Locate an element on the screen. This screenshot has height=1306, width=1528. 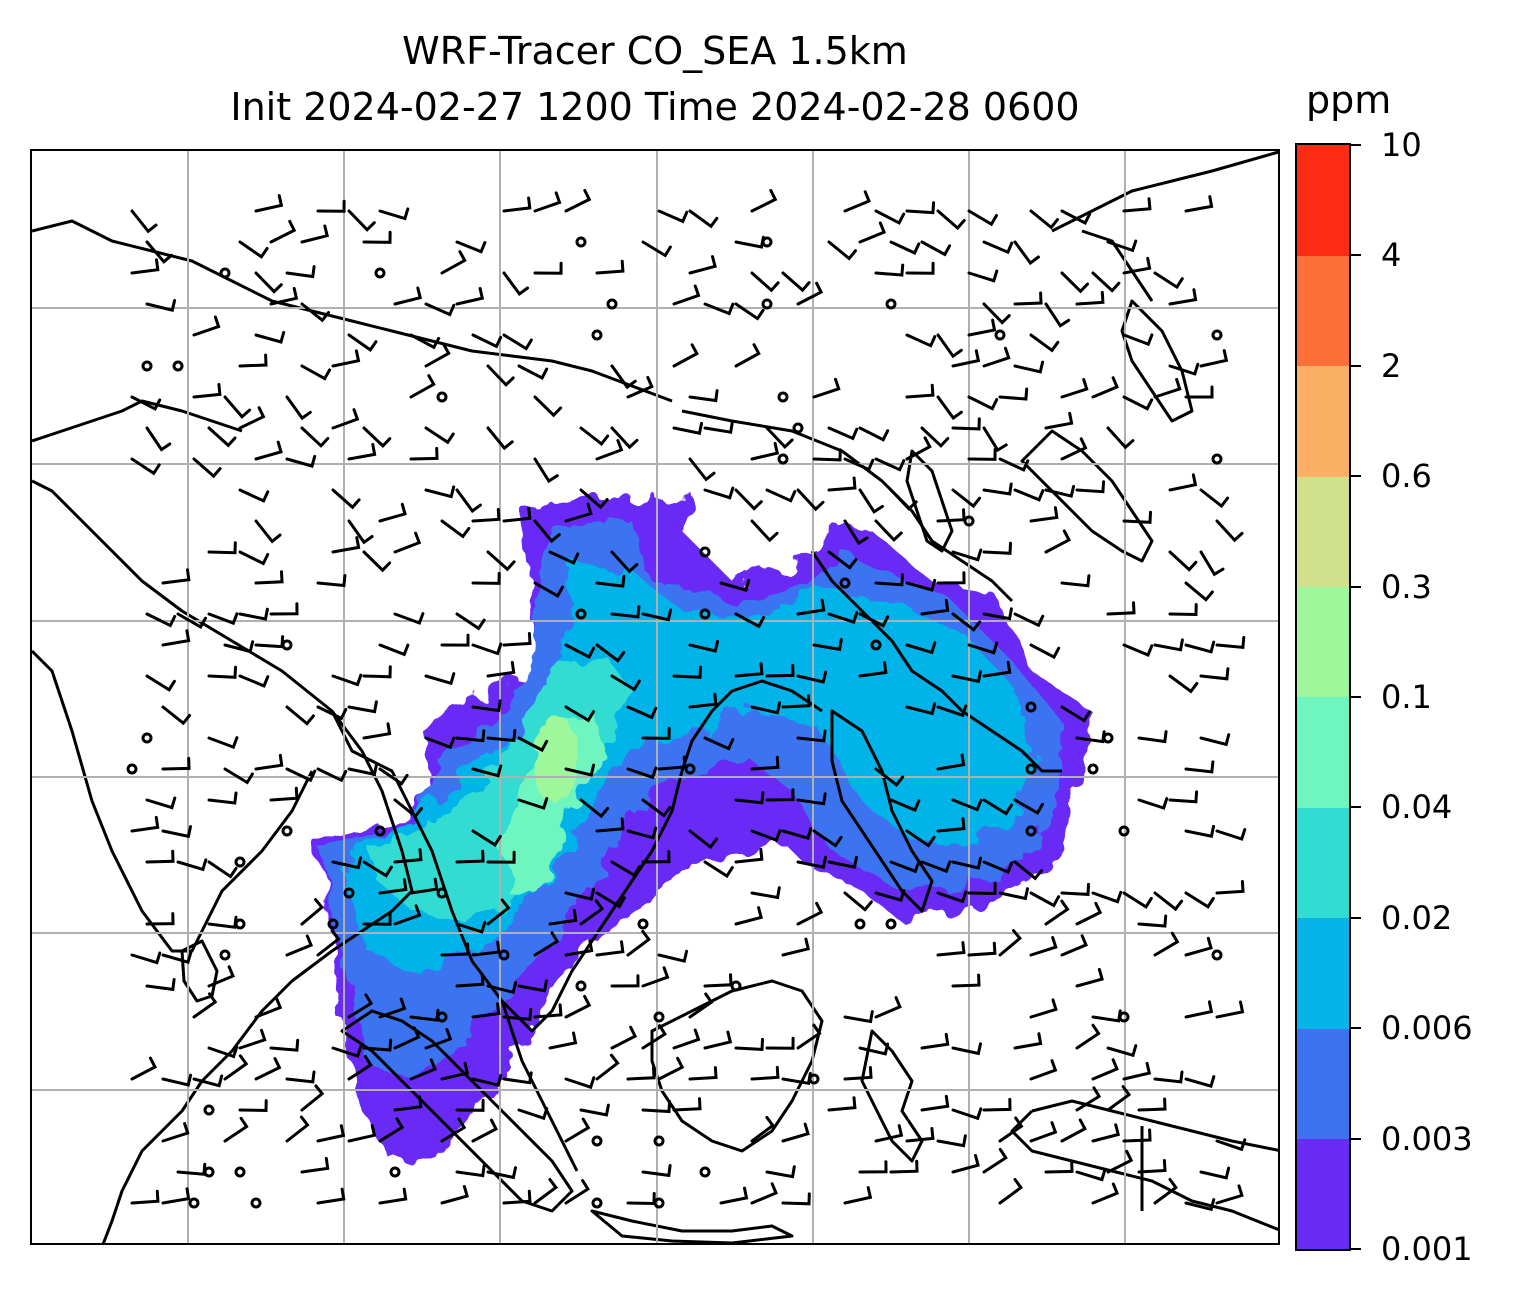
coastline-java is located at coordinates (692, 1226).